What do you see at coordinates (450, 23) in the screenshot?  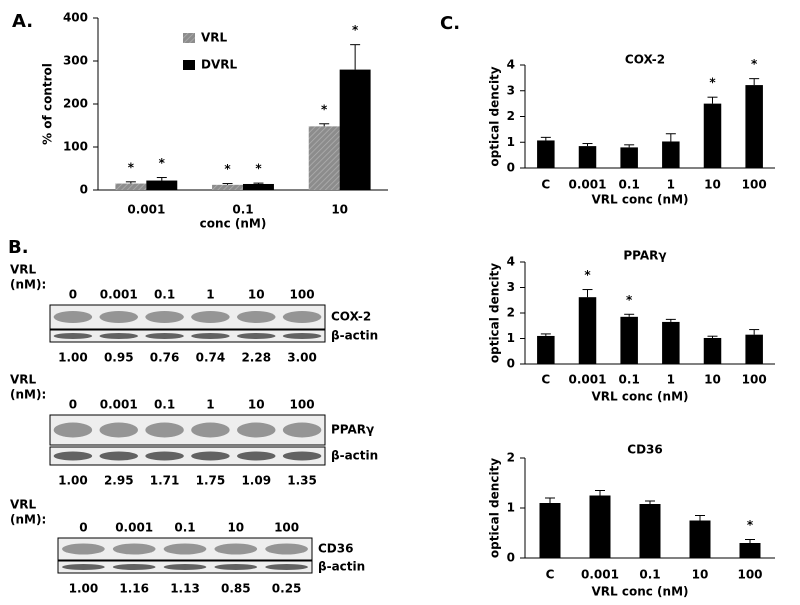 I see `panel-label: C.` at bounding box center [450, 23].